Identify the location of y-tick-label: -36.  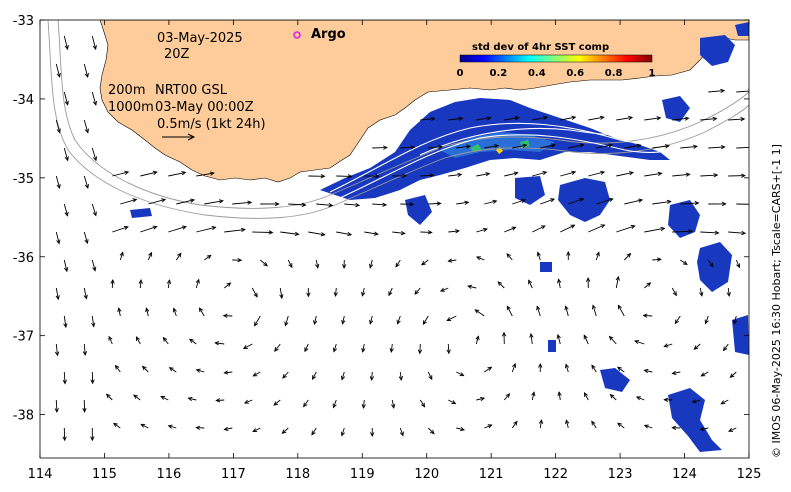
(23, 258).